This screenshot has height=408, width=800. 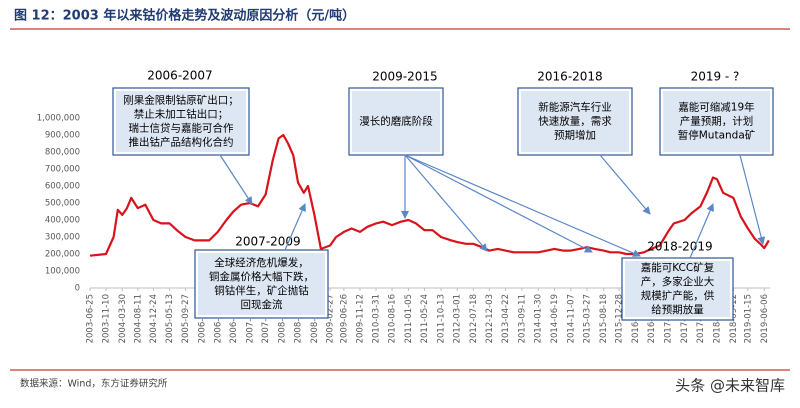 What do you see at coordinates (218, 318) in the screenshot?
I see `x-tick-label: 2006-07-03` at bounding box center [218, 318].